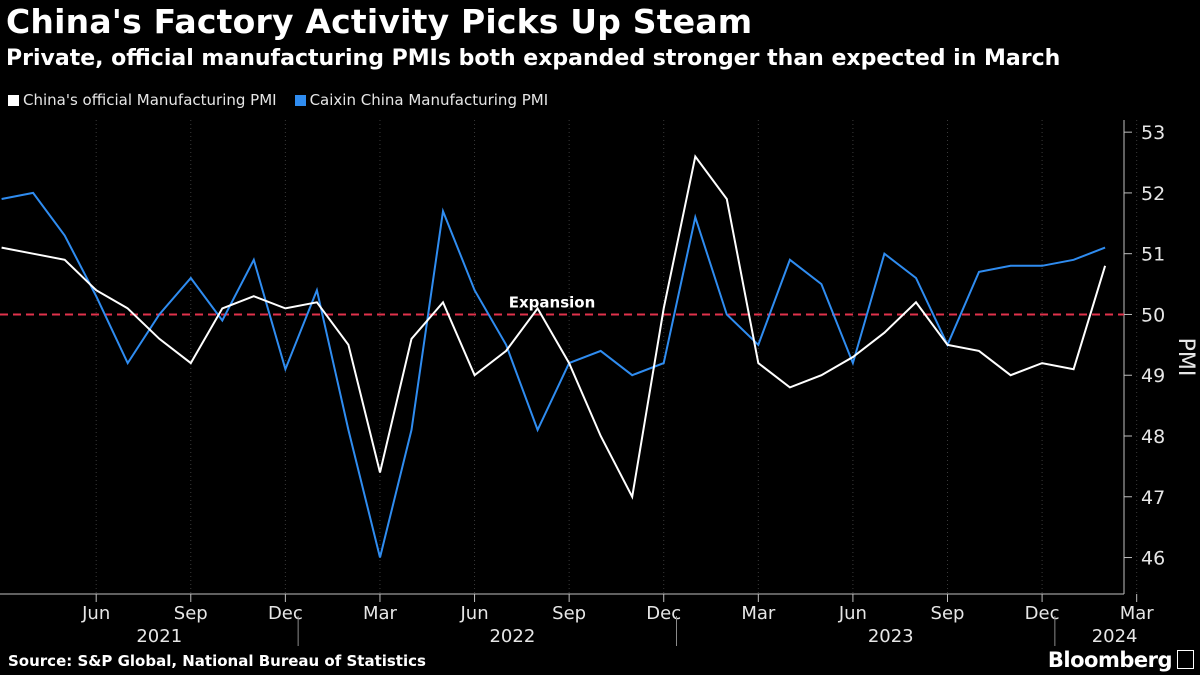  Describe the element at coordinates (1185, 659) in the screenshot. I see `logo-box-icon` at that location.